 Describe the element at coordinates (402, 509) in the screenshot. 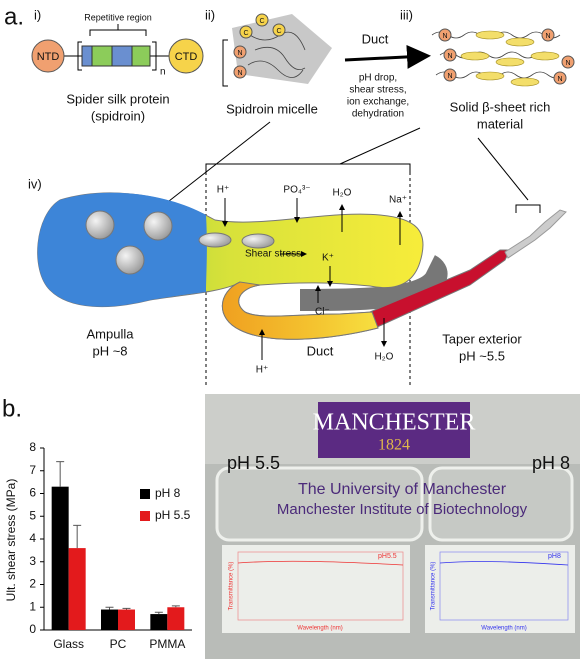

I see `institute: Manchester Institute of Biotechnology` at that location.